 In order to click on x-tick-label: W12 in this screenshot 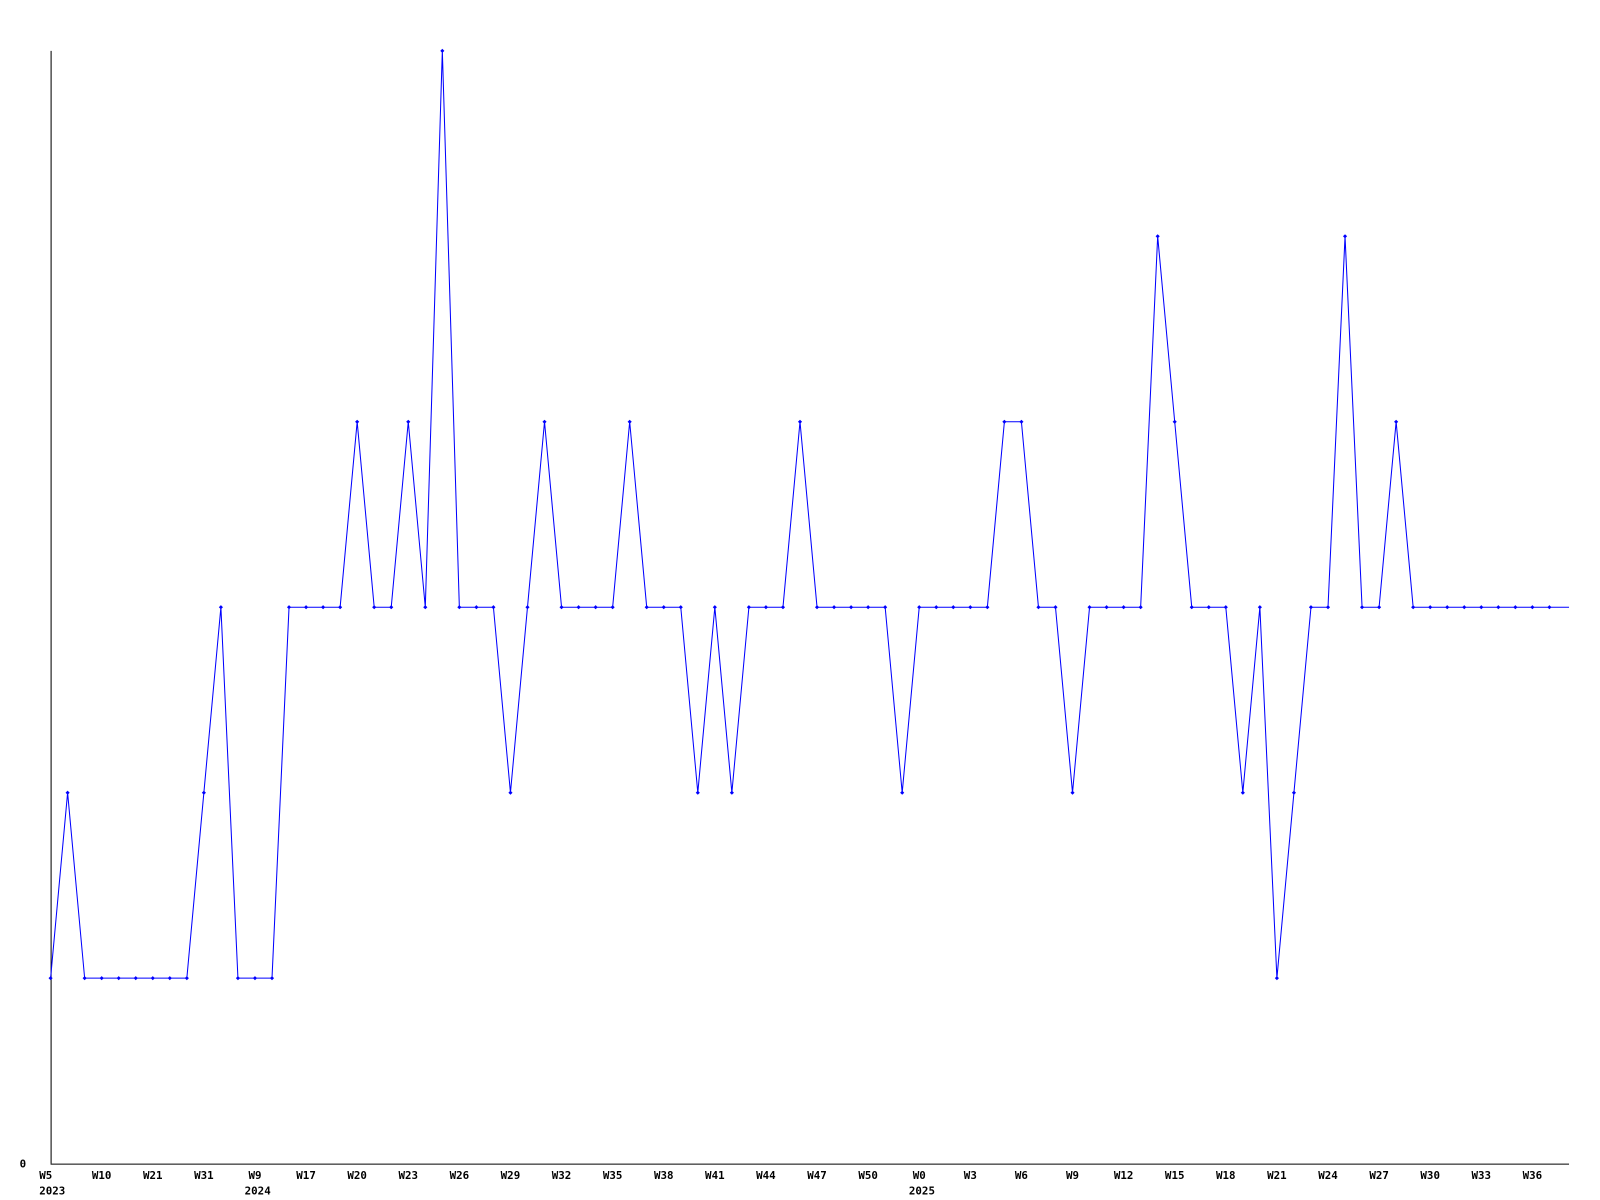, I will do `click(1124, 1175)`.